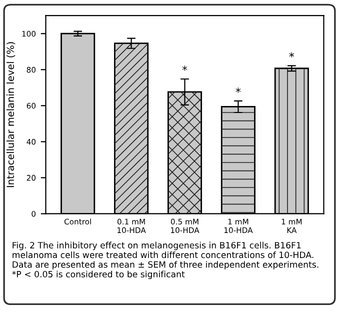 This screenshot has width=339, height=312. What do you see at coordinates (11, 115) in the screenshot?
I see `y-axis-title: Intracellular melanin level (%)` at bounding box center [11, 115].